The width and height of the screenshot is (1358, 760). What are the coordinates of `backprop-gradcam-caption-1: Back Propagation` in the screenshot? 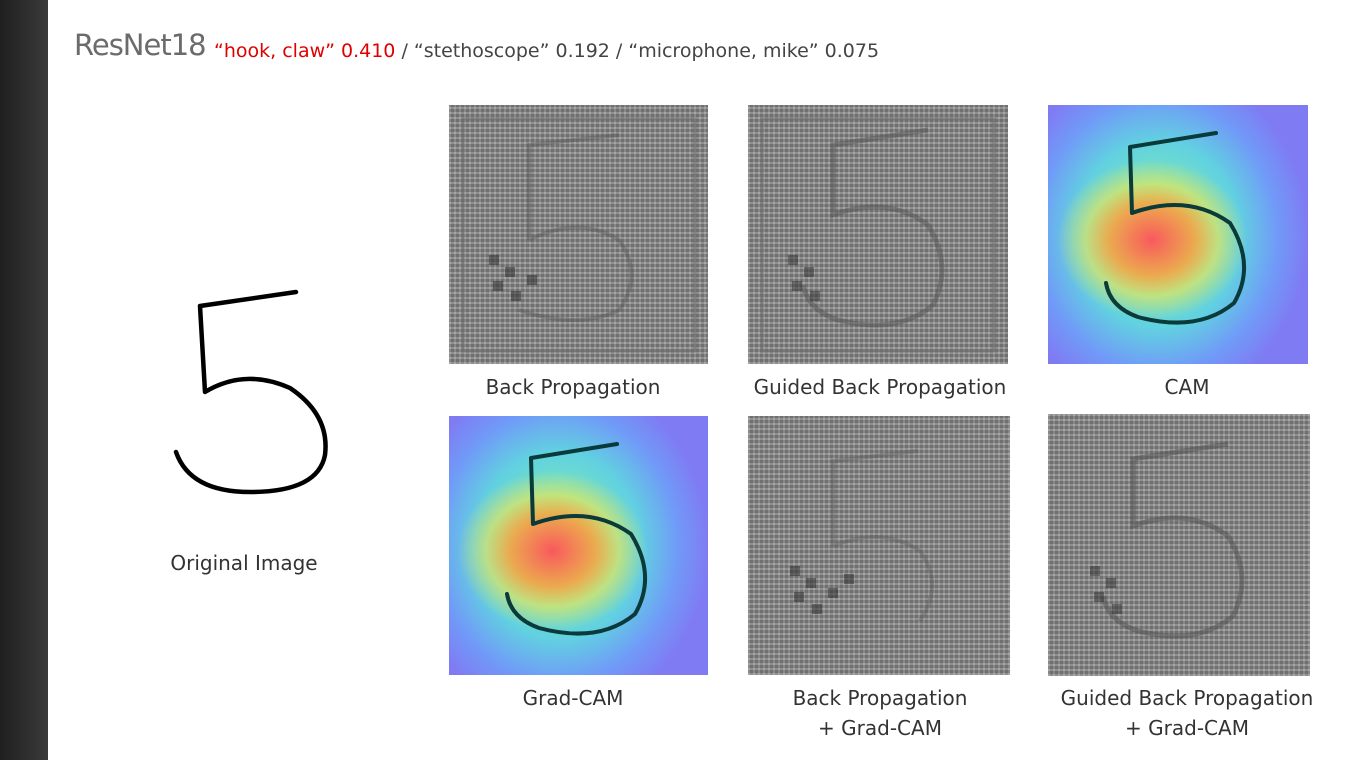 It's located at (880, 698).